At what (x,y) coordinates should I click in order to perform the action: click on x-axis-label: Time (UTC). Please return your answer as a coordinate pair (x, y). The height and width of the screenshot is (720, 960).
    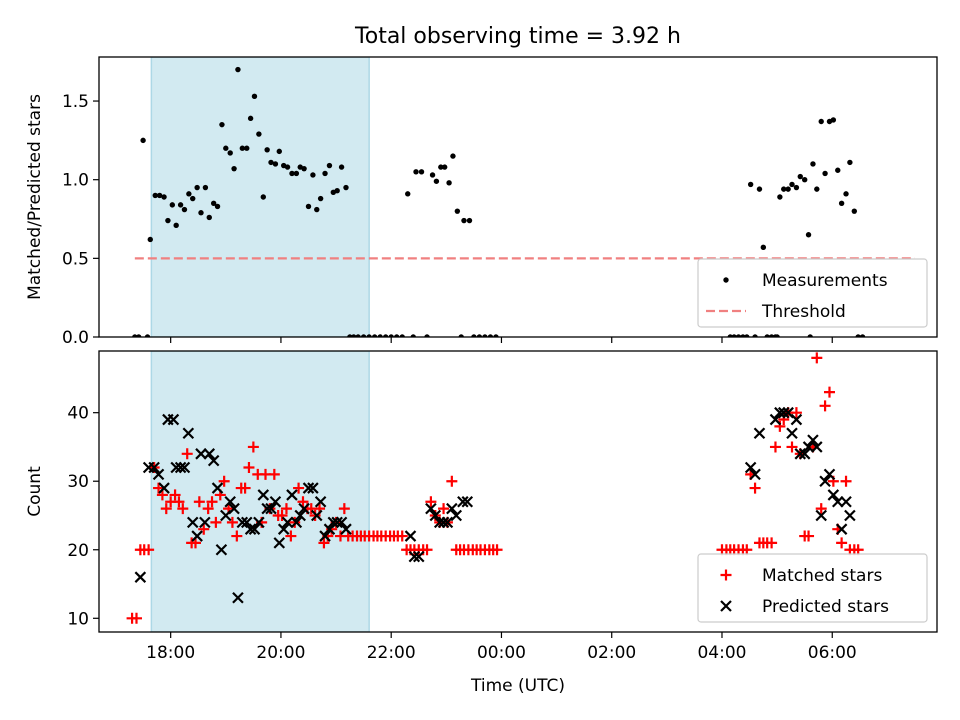
    Looking at the image, I should click on (517, 686).